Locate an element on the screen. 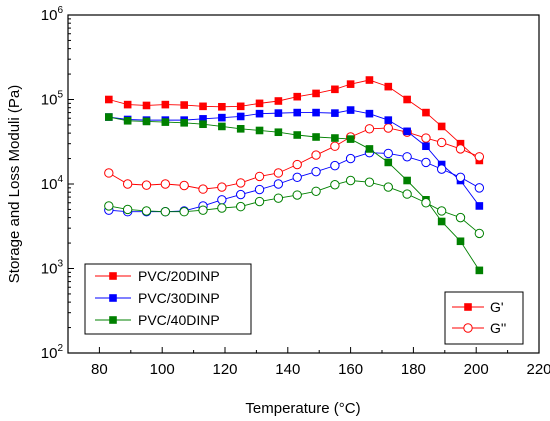 The width and height of the screenshot is (550, 421). x-axis-title: Temperature (°C) is located at coordinates (302, 408).